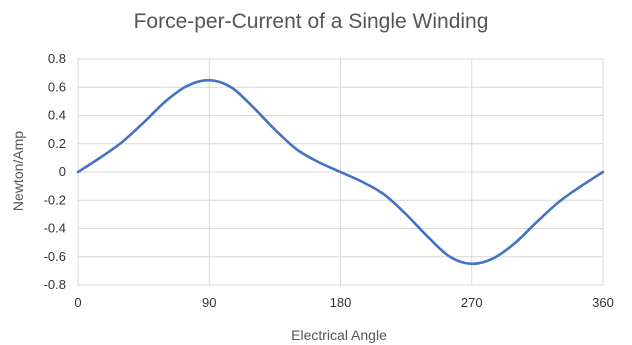  I want to click on x-tick-labels: 0 90 180 270 360, so click(343, 302).